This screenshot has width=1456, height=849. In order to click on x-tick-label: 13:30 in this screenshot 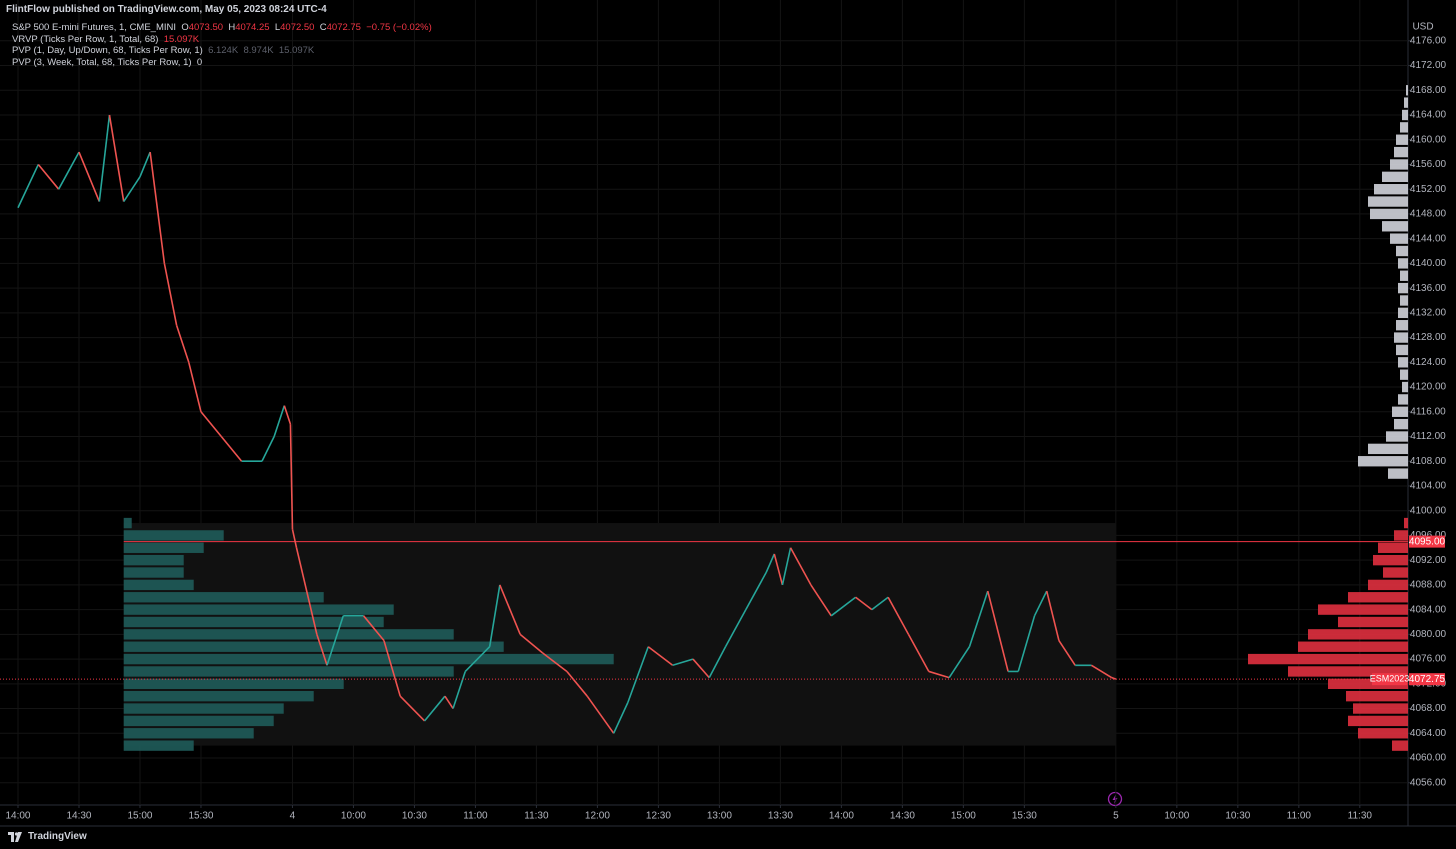, I will do `click(780, 816)`.